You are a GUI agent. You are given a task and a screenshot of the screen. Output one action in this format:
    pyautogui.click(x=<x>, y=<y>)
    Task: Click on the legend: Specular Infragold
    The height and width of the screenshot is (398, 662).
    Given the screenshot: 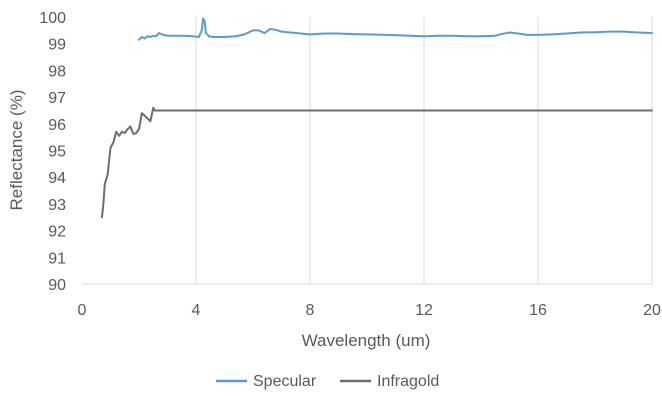 What is the action you would take?
    pyautogui.click(x=327, y=381)
    